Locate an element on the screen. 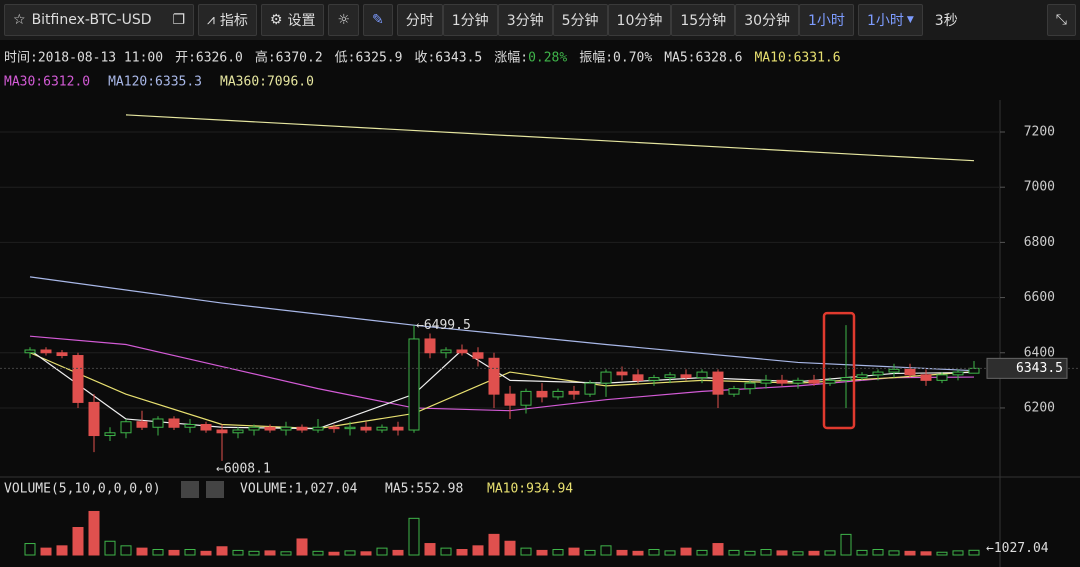  period-button: 3分钟 is located at coordinates (525, 20).